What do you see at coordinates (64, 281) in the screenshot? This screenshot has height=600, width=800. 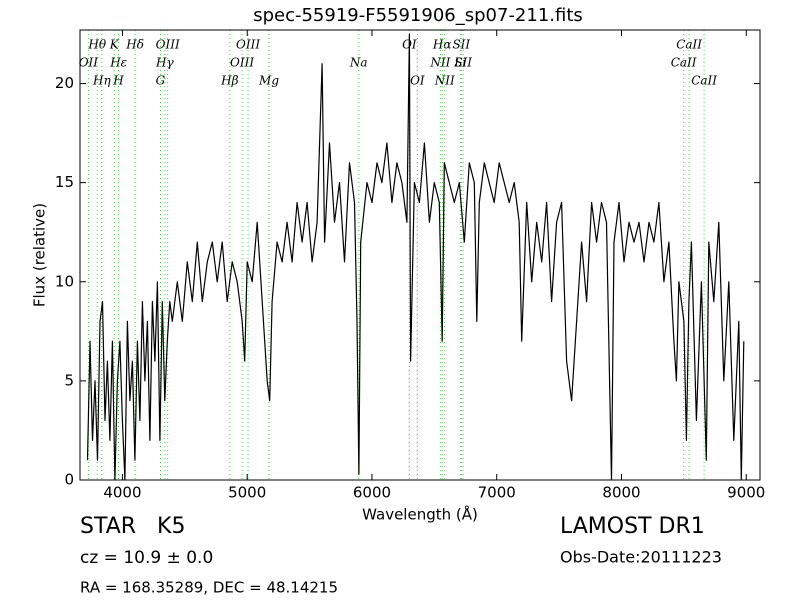 I see `y-tick-label: 10` at bounding box center [64, 281].